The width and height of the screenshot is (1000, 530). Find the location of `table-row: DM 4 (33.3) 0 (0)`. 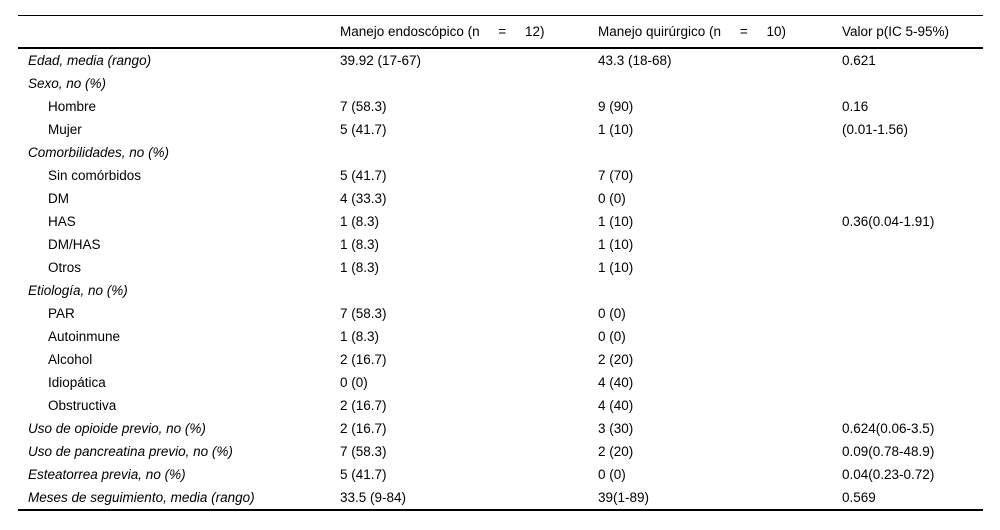

table-row: DM 4 (33.3) 0 (0) is located at coordinates (500, 198).